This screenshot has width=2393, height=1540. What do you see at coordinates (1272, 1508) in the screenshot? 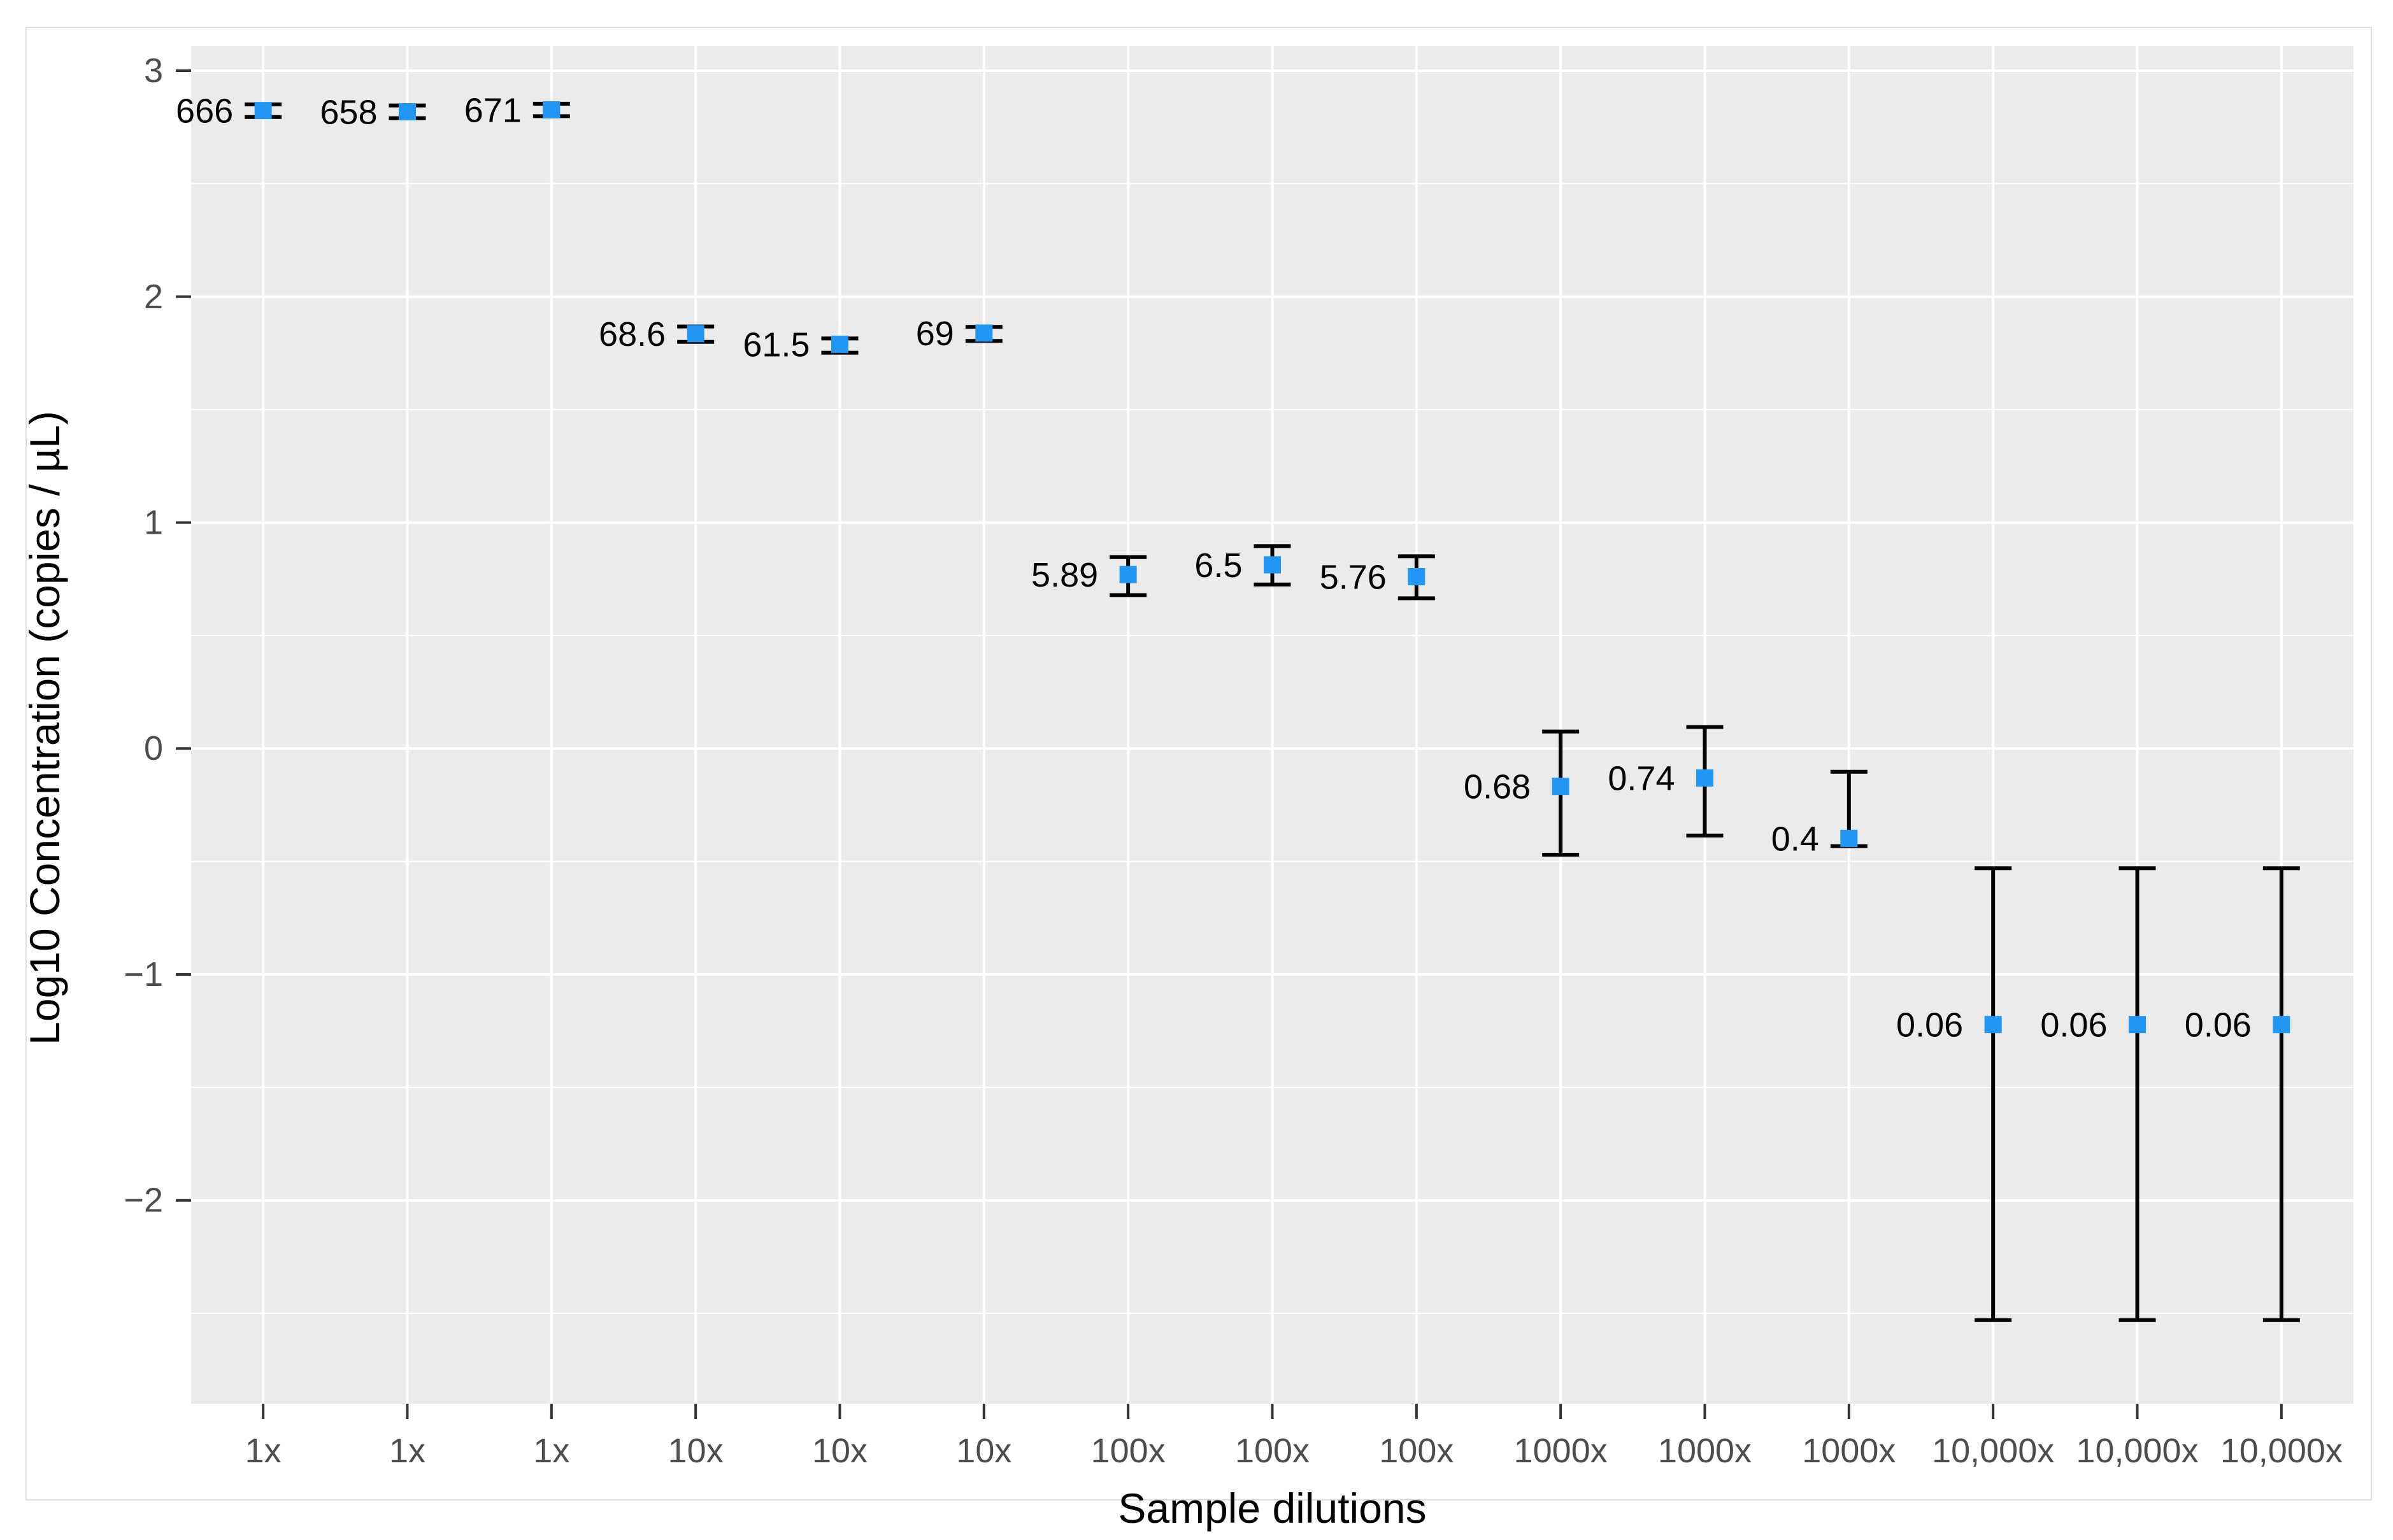
I see `x-axis-title: Sample dilutions` at bounding box center [1272, 1508].